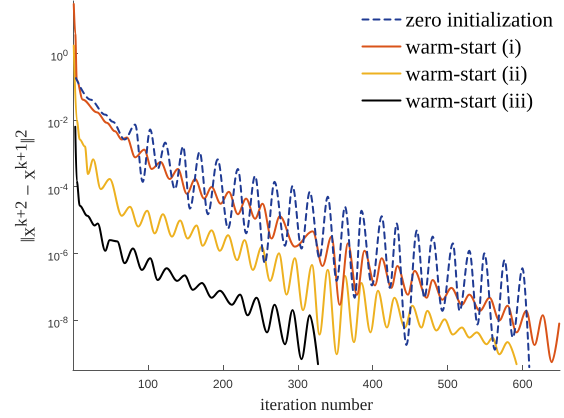  Describe the element at coordinates (448, 384) in the screenshot. I see `x-tick-label: 500` at that location.